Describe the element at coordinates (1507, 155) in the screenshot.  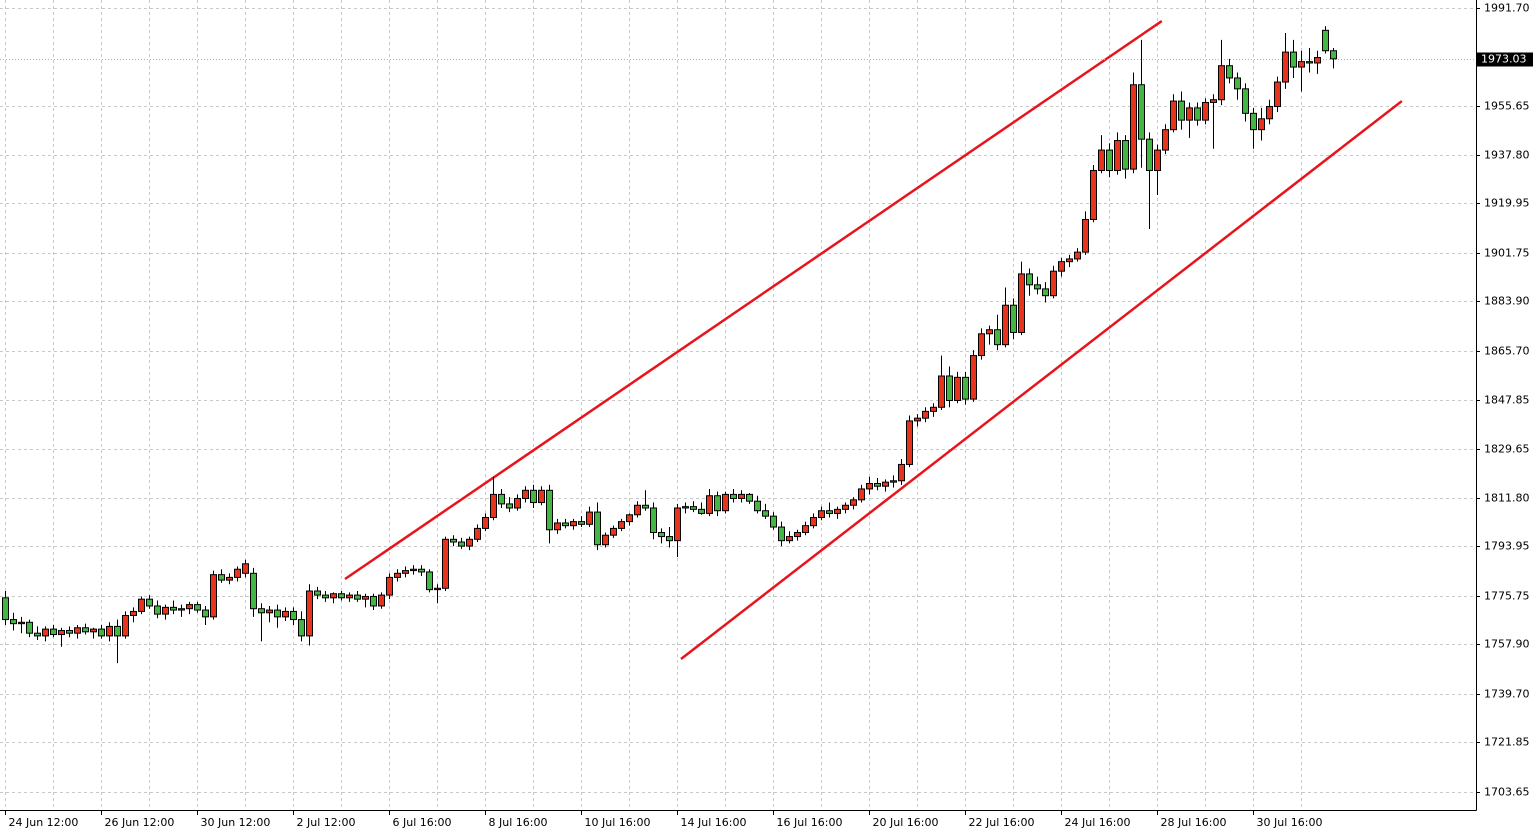
I see `y-tick-label: 1937.80` at that location.